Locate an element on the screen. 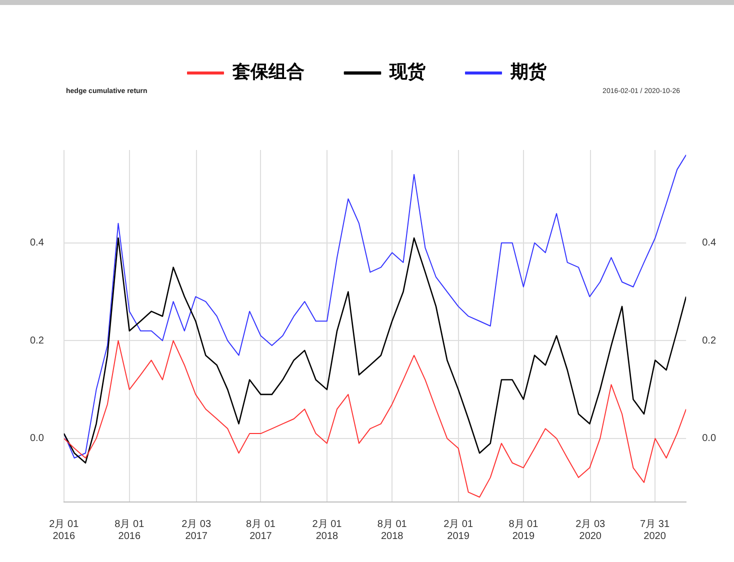 The image size is (734, 562). y-tick-label: 0.0 is located at coordinates (37, 438).